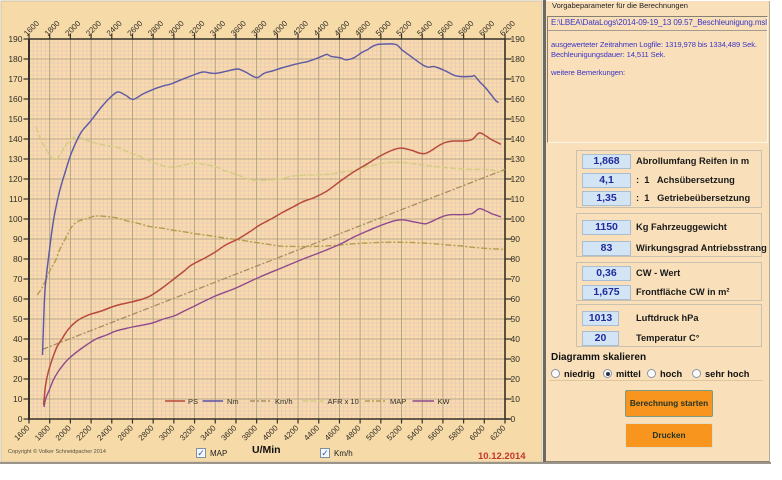  I want to click on svg-text: KW, so click(444, 401).